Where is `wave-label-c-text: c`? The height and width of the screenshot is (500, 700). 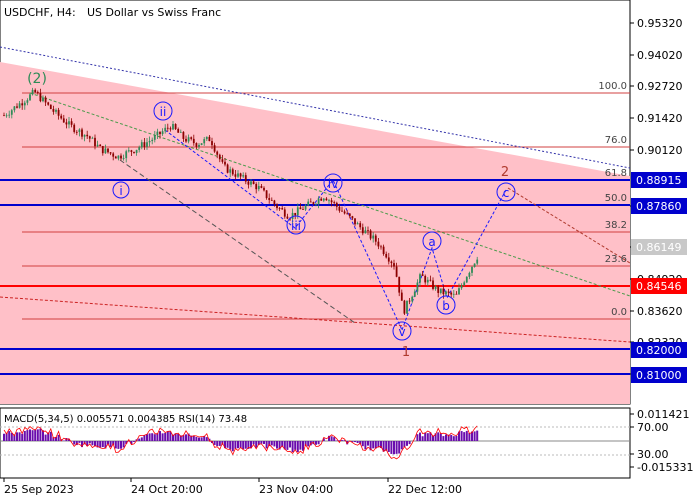 wave-label-c-text: c is located at coordinates (506, 193).